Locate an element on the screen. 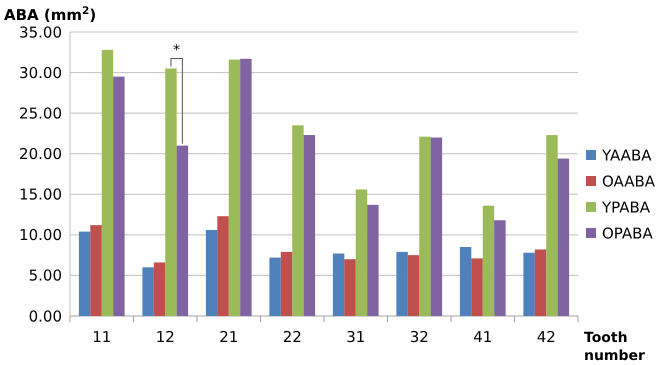 This screenshot has width=656, height=365. legend-label: YPABA is located at coordinates (626, 207).